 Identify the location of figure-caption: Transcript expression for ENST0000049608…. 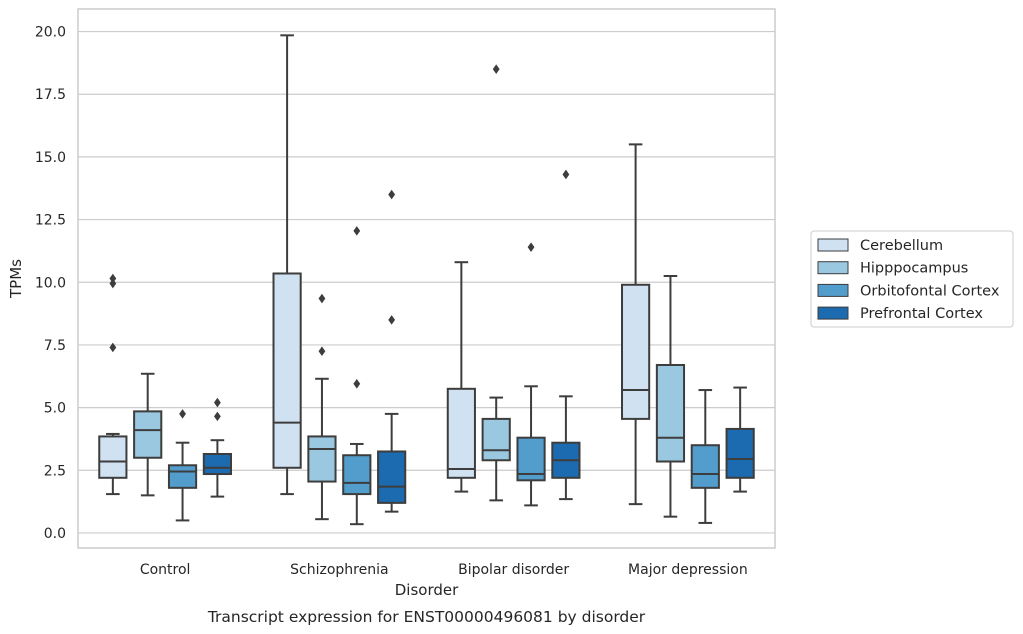
(426, 617).